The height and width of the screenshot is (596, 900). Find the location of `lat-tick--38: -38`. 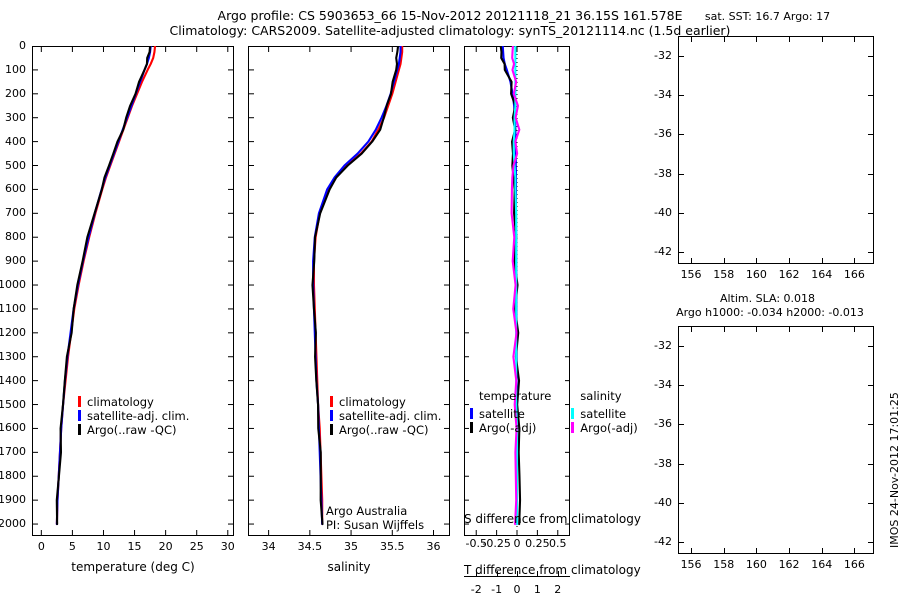

lat-tick--38: -38 is located at coordinates (663, 463).